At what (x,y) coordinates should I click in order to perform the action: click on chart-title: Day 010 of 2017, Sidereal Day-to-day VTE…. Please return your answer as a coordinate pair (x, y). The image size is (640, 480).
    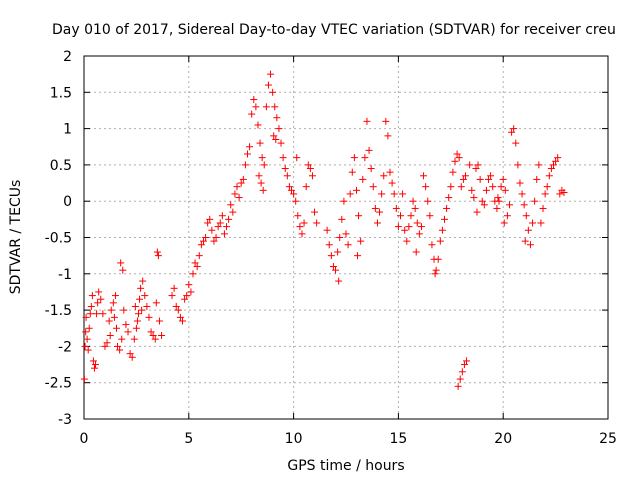
    Looking at the image, I should click on (334, 30).